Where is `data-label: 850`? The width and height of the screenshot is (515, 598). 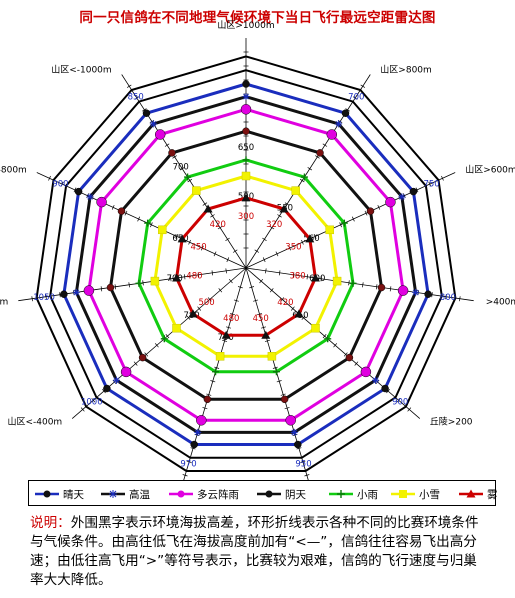 data-label: 850 is located at coordinates (136, 97).